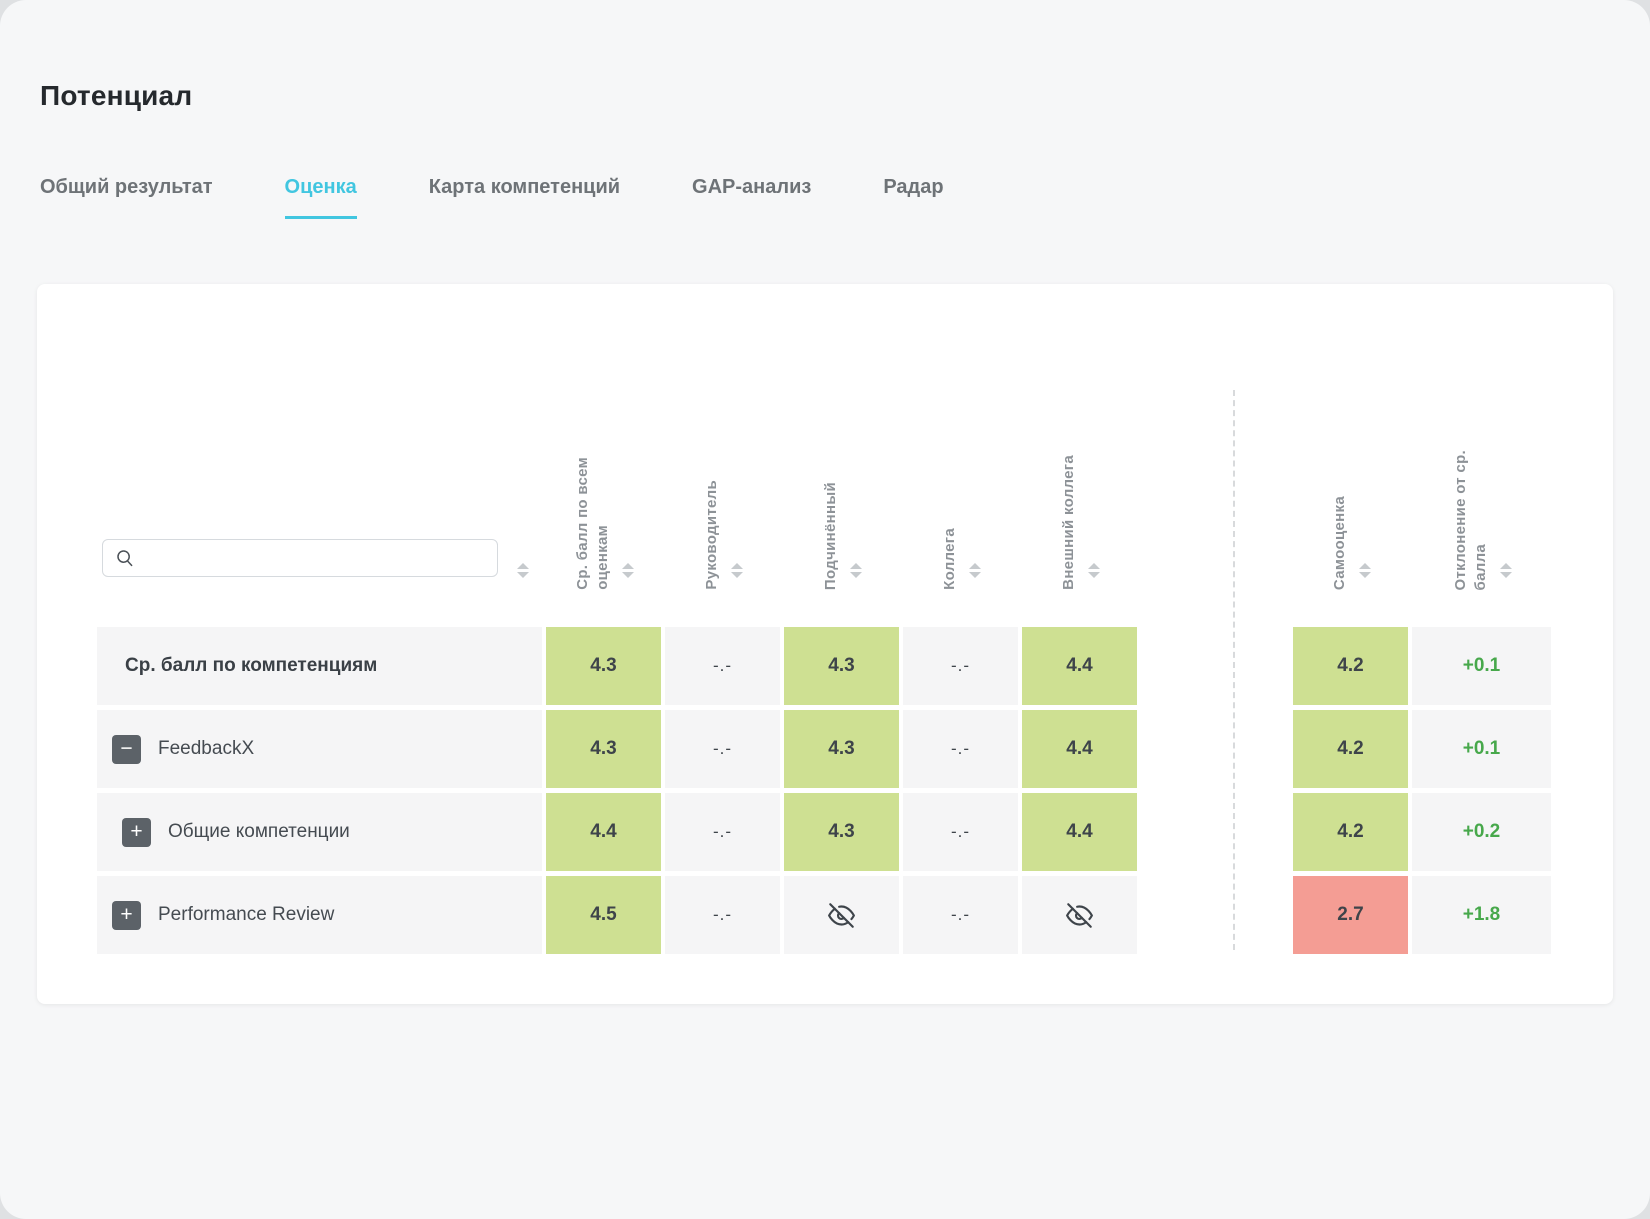 This screenshot has height=1219, width=1650. I want to click on column-label: Отклонение от ср. балла, so click(1470, 519).